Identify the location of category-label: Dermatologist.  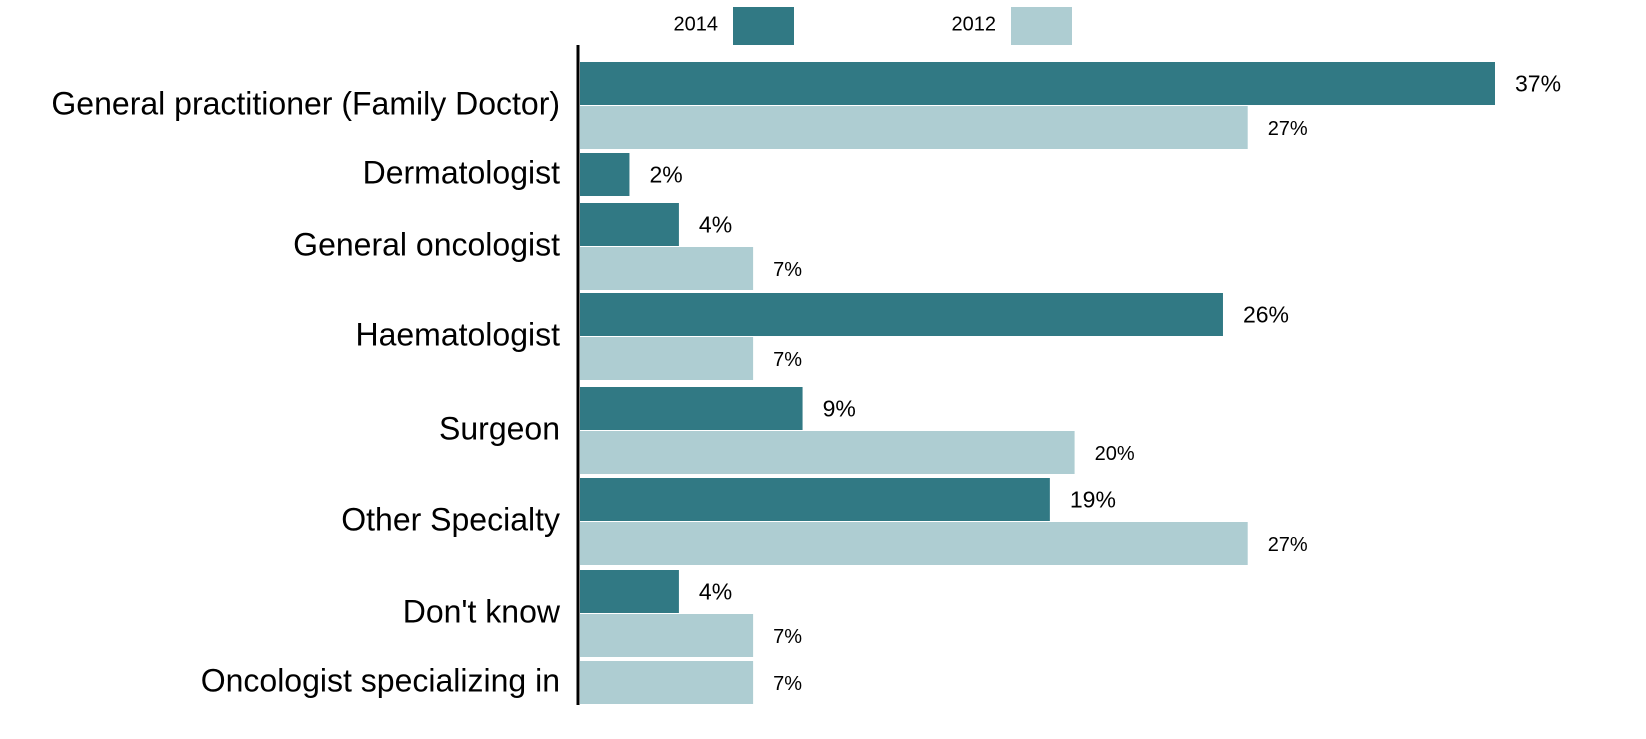
(462, 172).